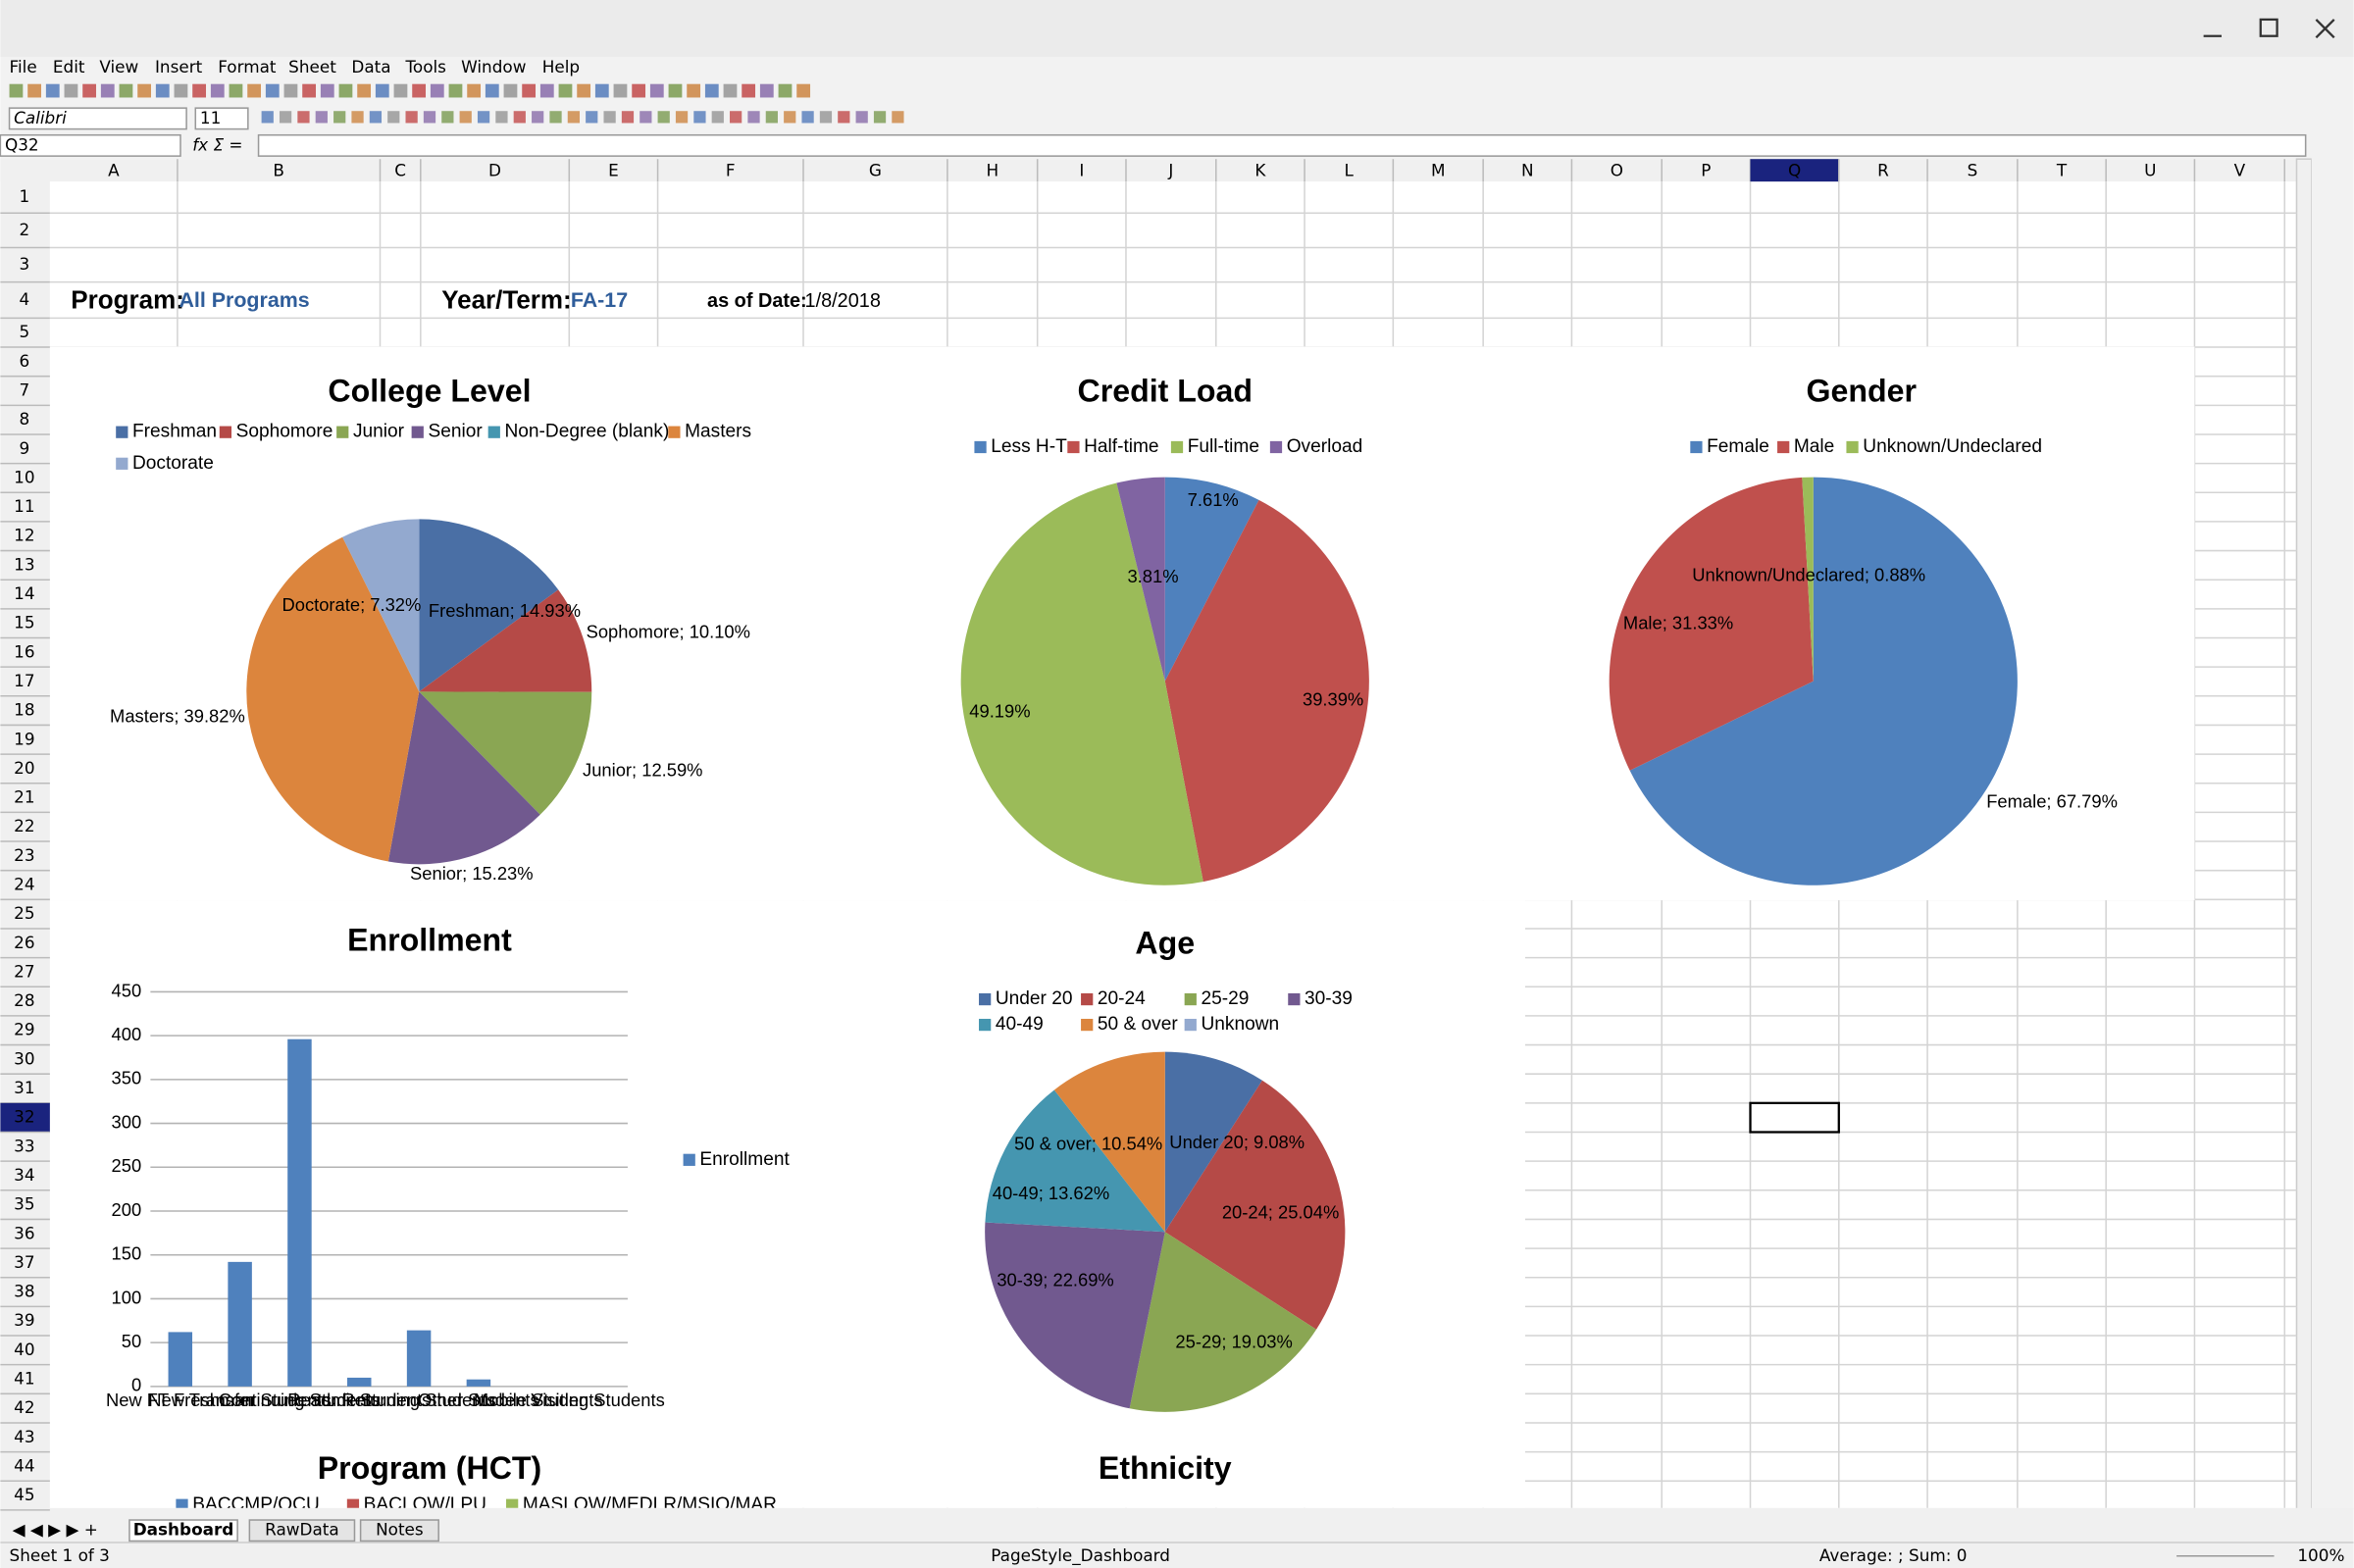  Describe the element at coordinates (24, 229) in the screenshot. I see `row-header: 2` at that location.